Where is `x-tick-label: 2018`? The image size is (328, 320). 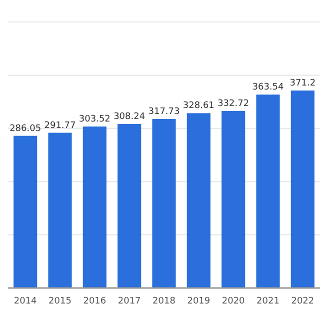 x-tick-label: 2018 is located at coordinates (164, 301).